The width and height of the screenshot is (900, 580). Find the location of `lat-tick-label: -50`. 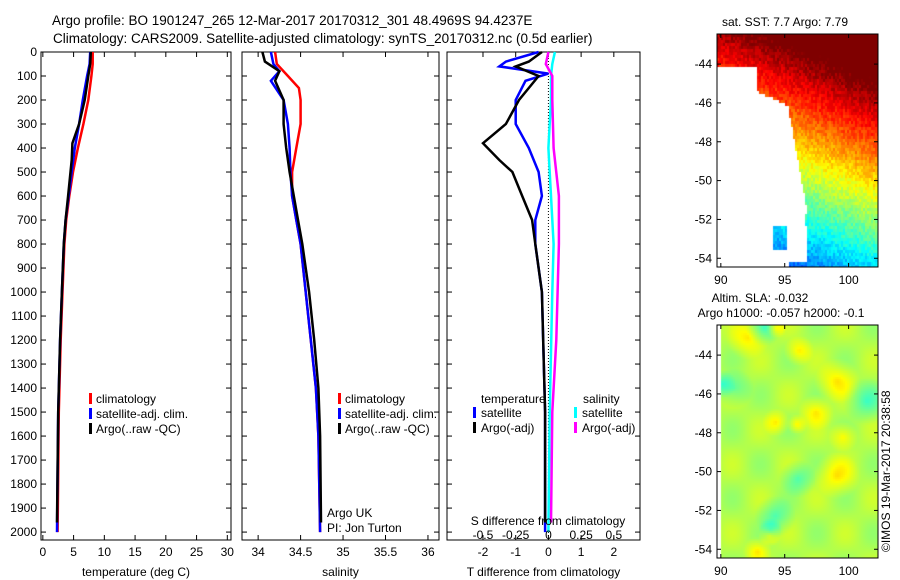

lat-tick-label: -50 is located at coordinates (704, 472).